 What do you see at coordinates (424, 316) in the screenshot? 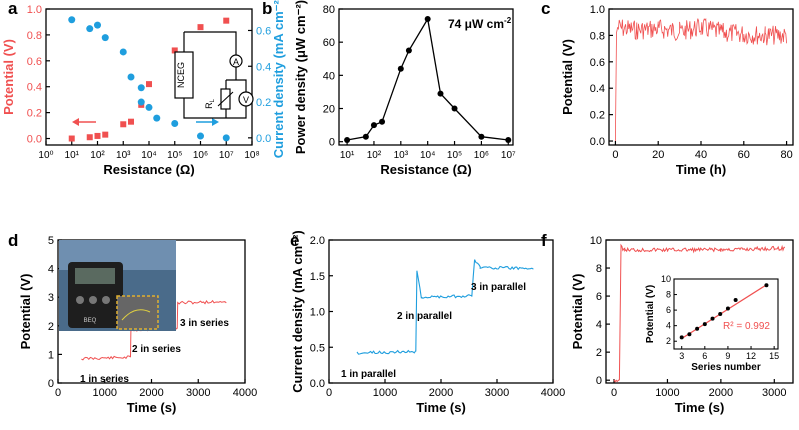
I see `label-2-in-parallel: 2 in parallel` at bounding box center [424, 316].